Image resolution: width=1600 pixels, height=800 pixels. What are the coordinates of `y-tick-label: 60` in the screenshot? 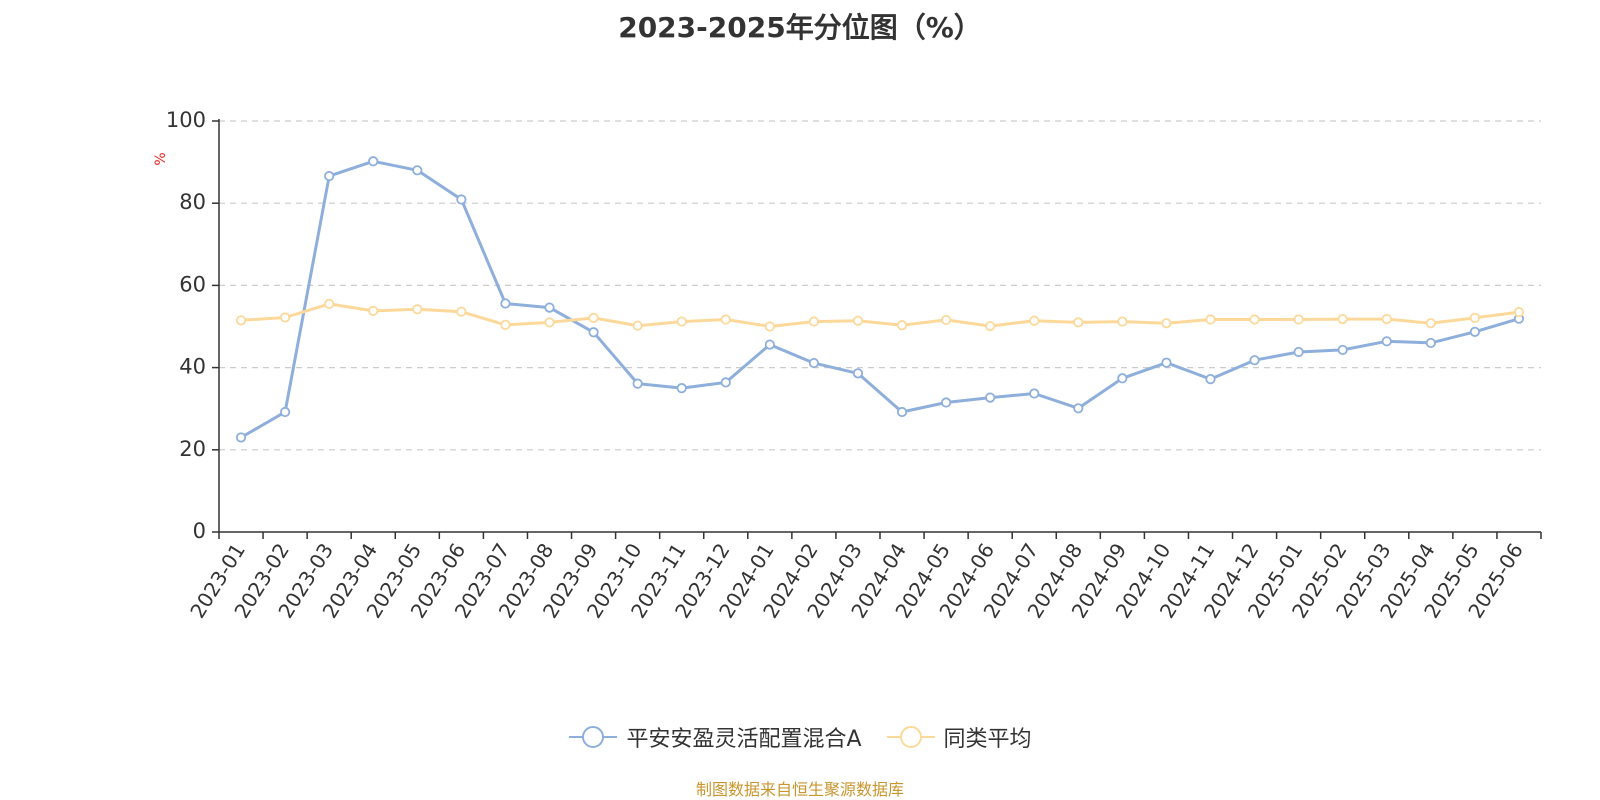 It's located at (192, 284).